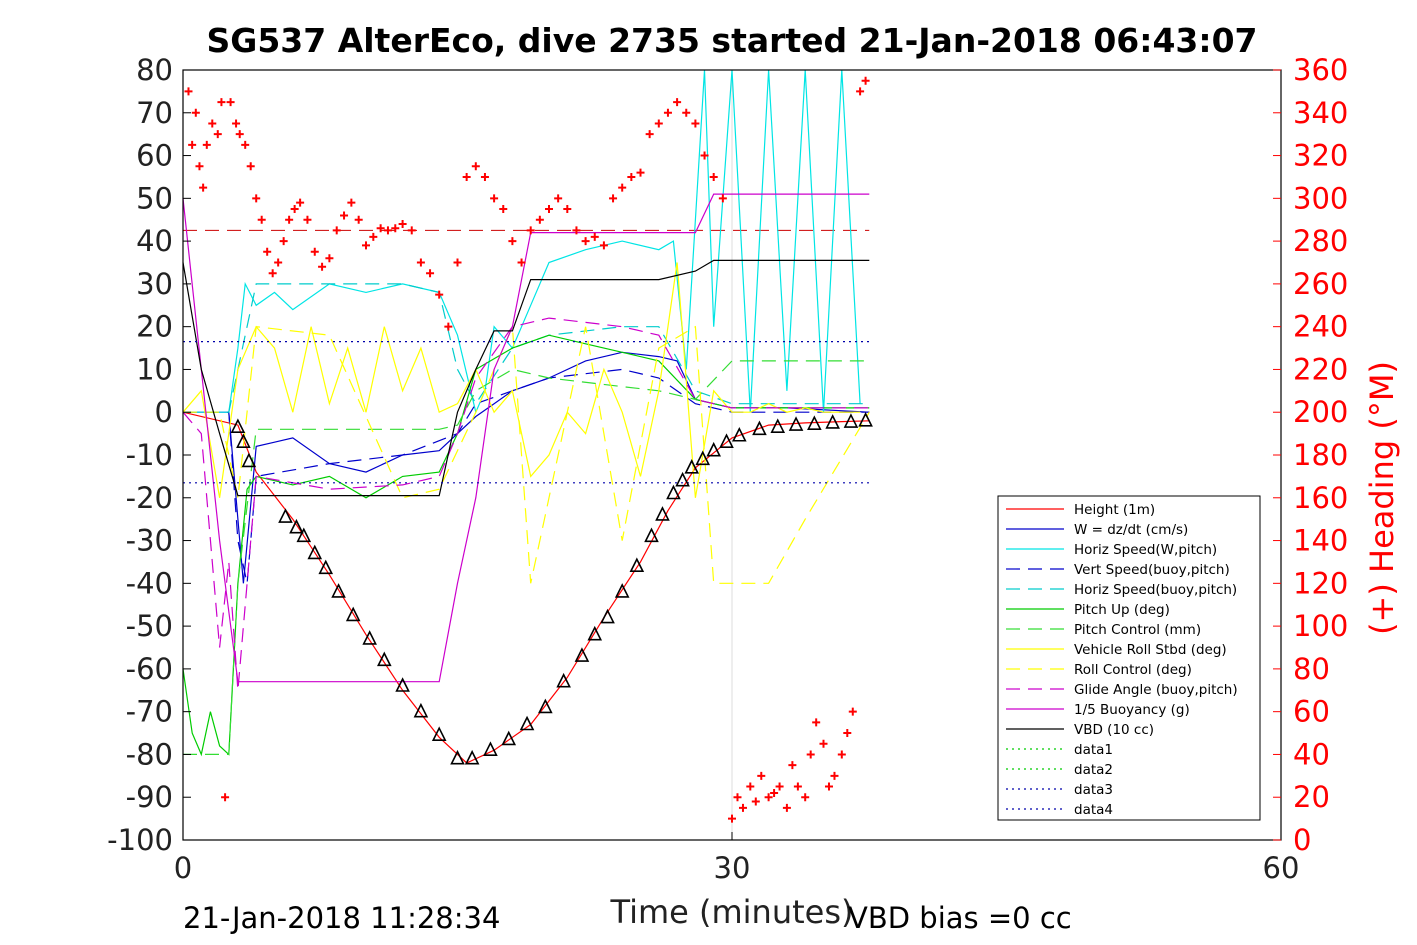  I want to click on y-tick-label: -20, so click(149, 498).